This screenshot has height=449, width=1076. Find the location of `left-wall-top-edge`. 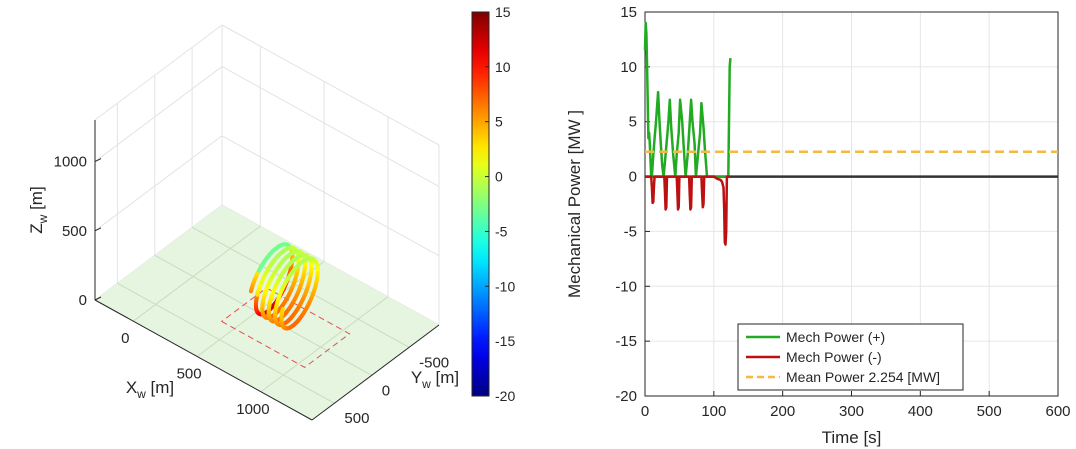

left-wall-top-edge is located at coordinates (158, 72).